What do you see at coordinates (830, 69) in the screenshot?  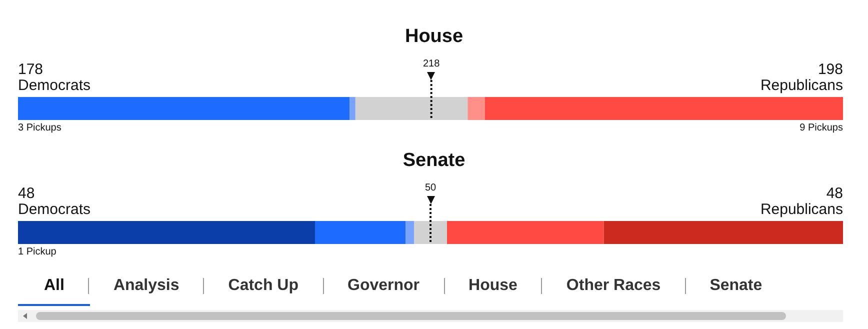 I see `text: 198` at bounding box center [830, 69].